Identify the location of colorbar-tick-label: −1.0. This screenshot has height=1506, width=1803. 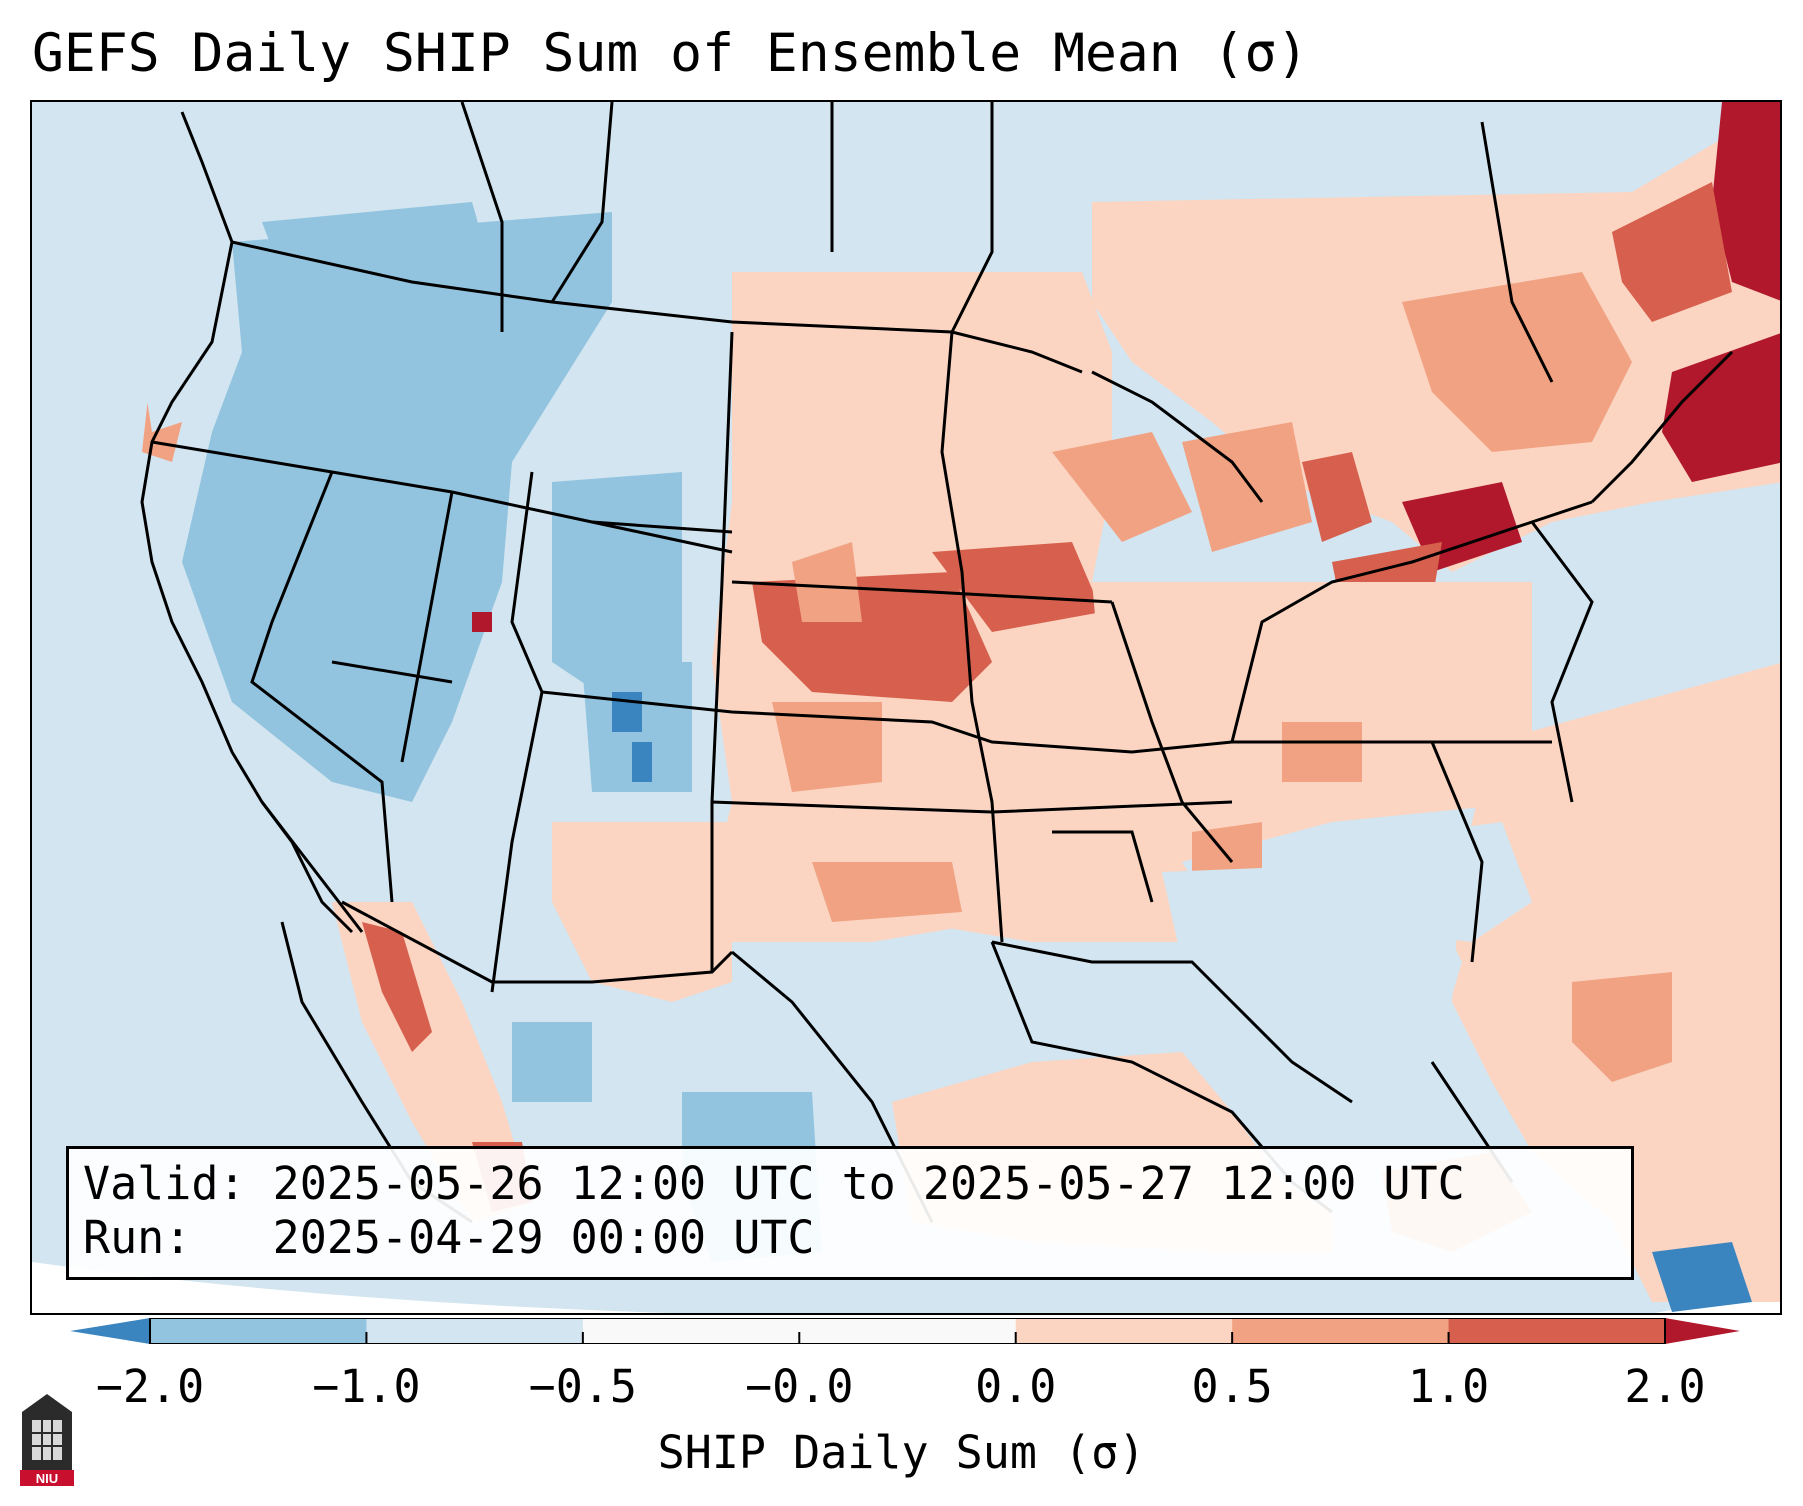
(366, 1386).